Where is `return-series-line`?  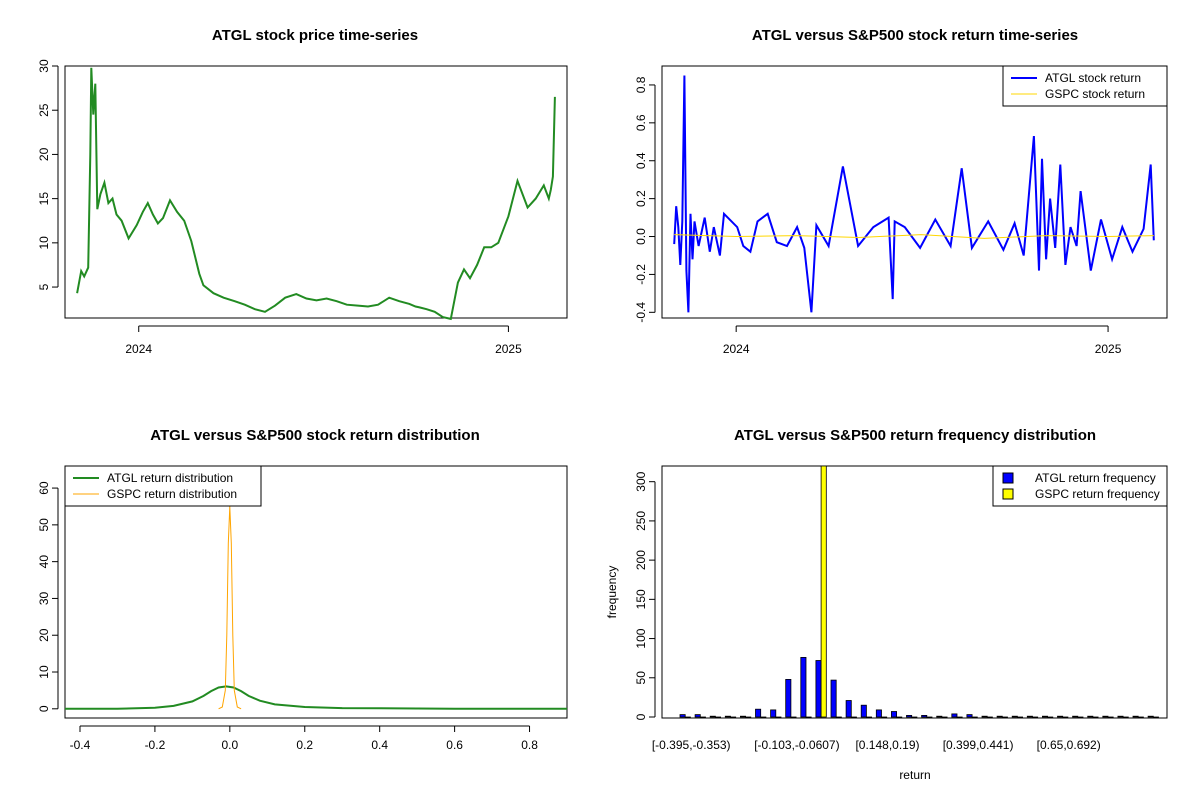 return-series-line is located at coordinates (914, 194).